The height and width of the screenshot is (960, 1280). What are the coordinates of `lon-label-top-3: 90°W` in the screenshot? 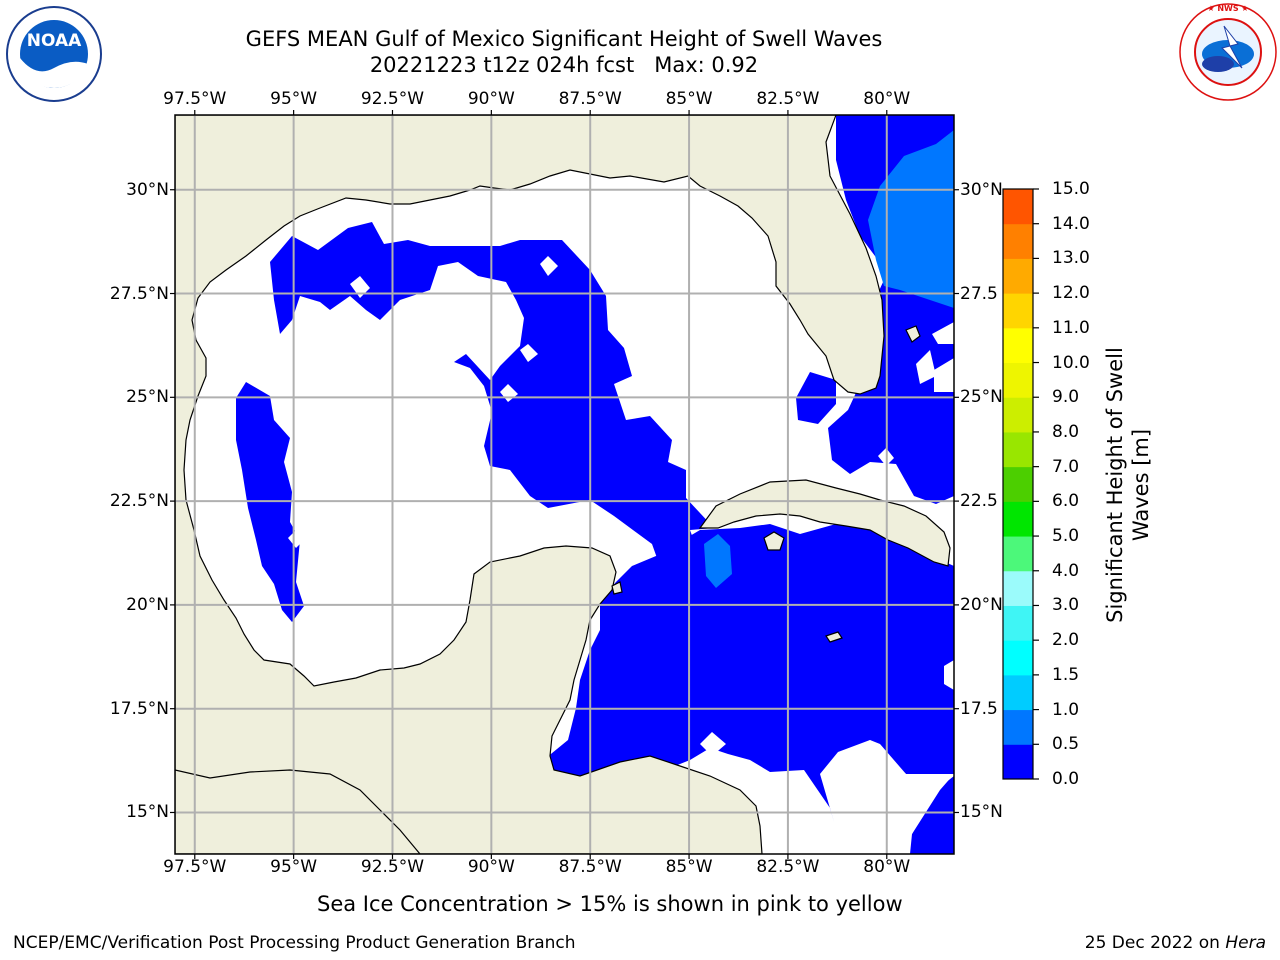 It's located at (491, 99).